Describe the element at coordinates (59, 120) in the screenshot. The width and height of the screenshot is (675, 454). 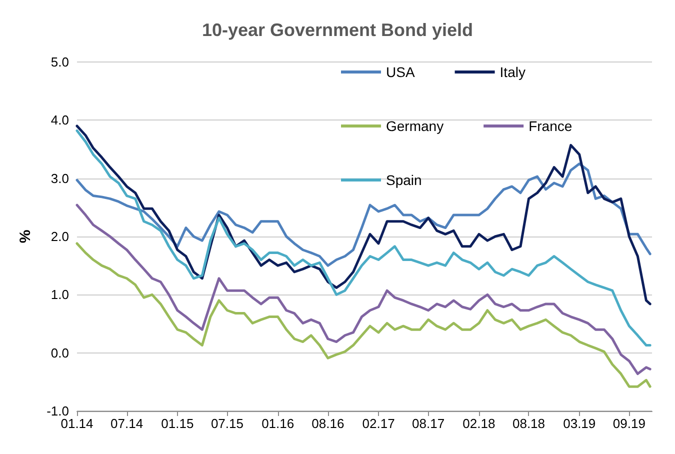
I see `y-tick-label: 4.0` at that location.